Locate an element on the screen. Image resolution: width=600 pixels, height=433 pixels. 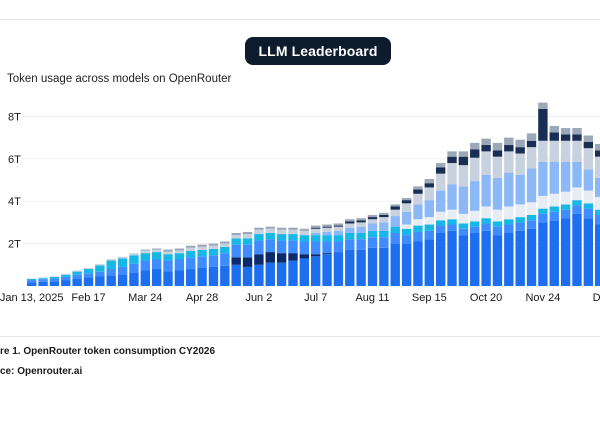
top-divider is located at coordinates (300, 19).